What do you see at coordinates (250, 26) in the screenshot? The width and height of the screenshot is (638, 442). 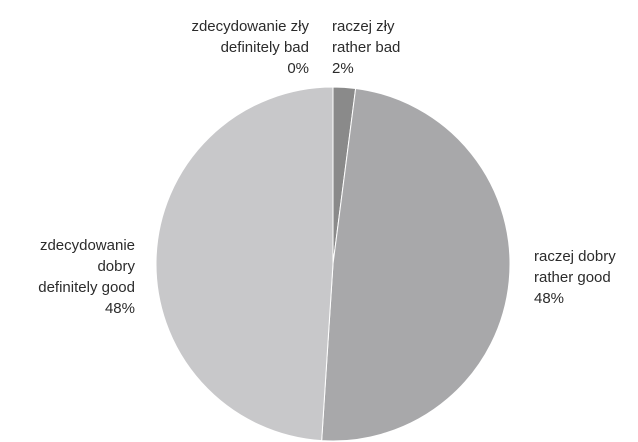 I see `label-definitely-bad-pl: zdecydowanie zły` at bounding box center [250, 26].